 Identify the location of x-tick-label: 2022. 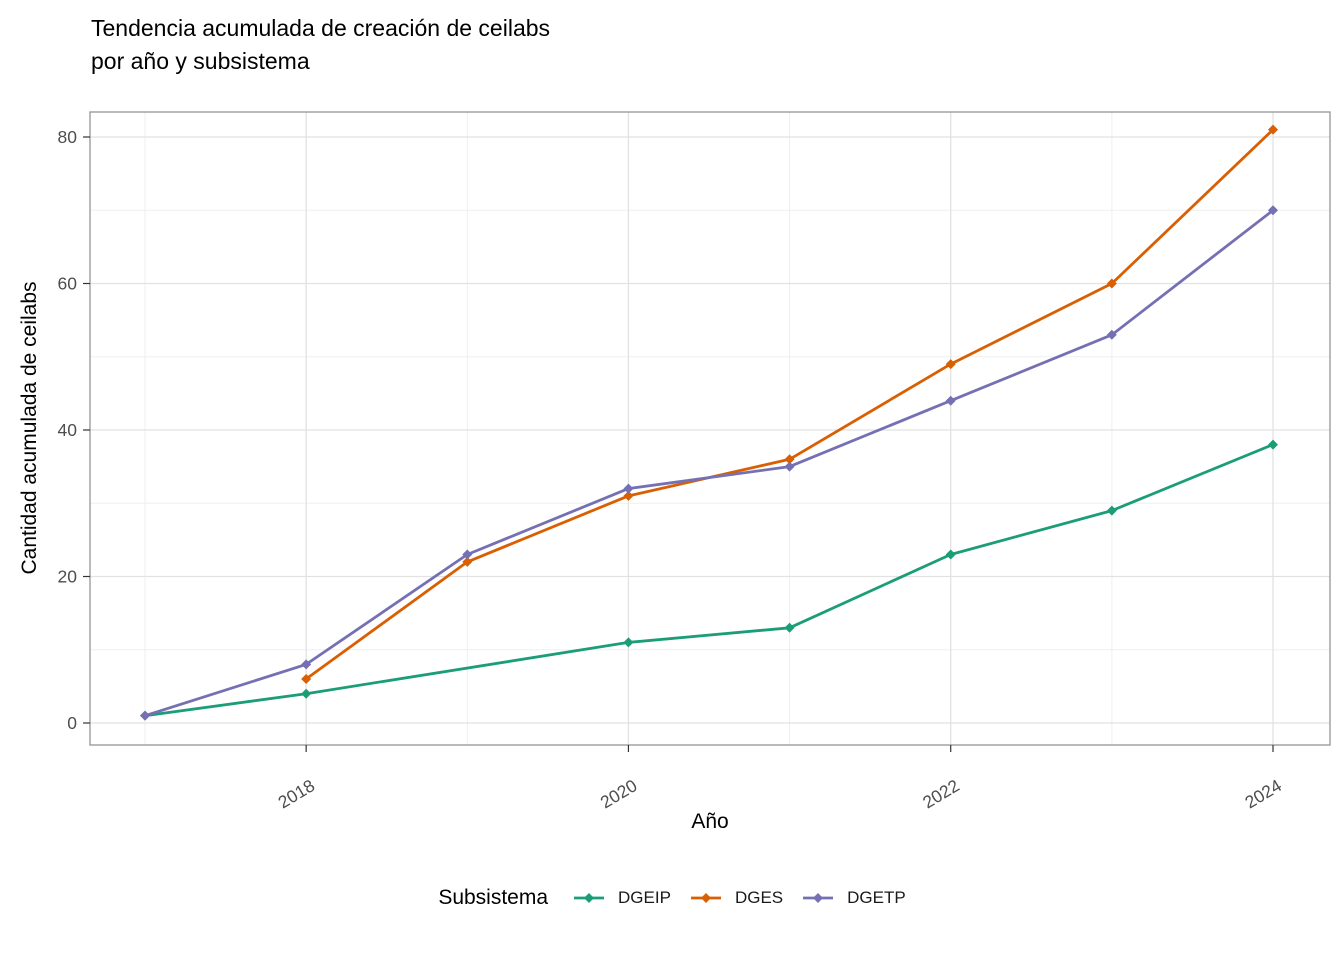
(941, 793).